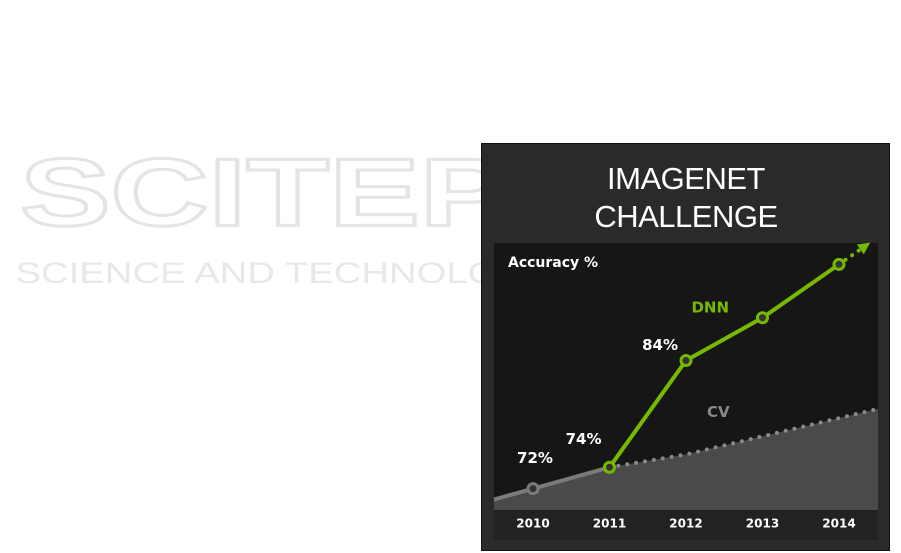 This screenshot has width=901, height=553. Describe the element at coordinates (710, 308) in the screenshot. I see `series-label: DNN` at that location.